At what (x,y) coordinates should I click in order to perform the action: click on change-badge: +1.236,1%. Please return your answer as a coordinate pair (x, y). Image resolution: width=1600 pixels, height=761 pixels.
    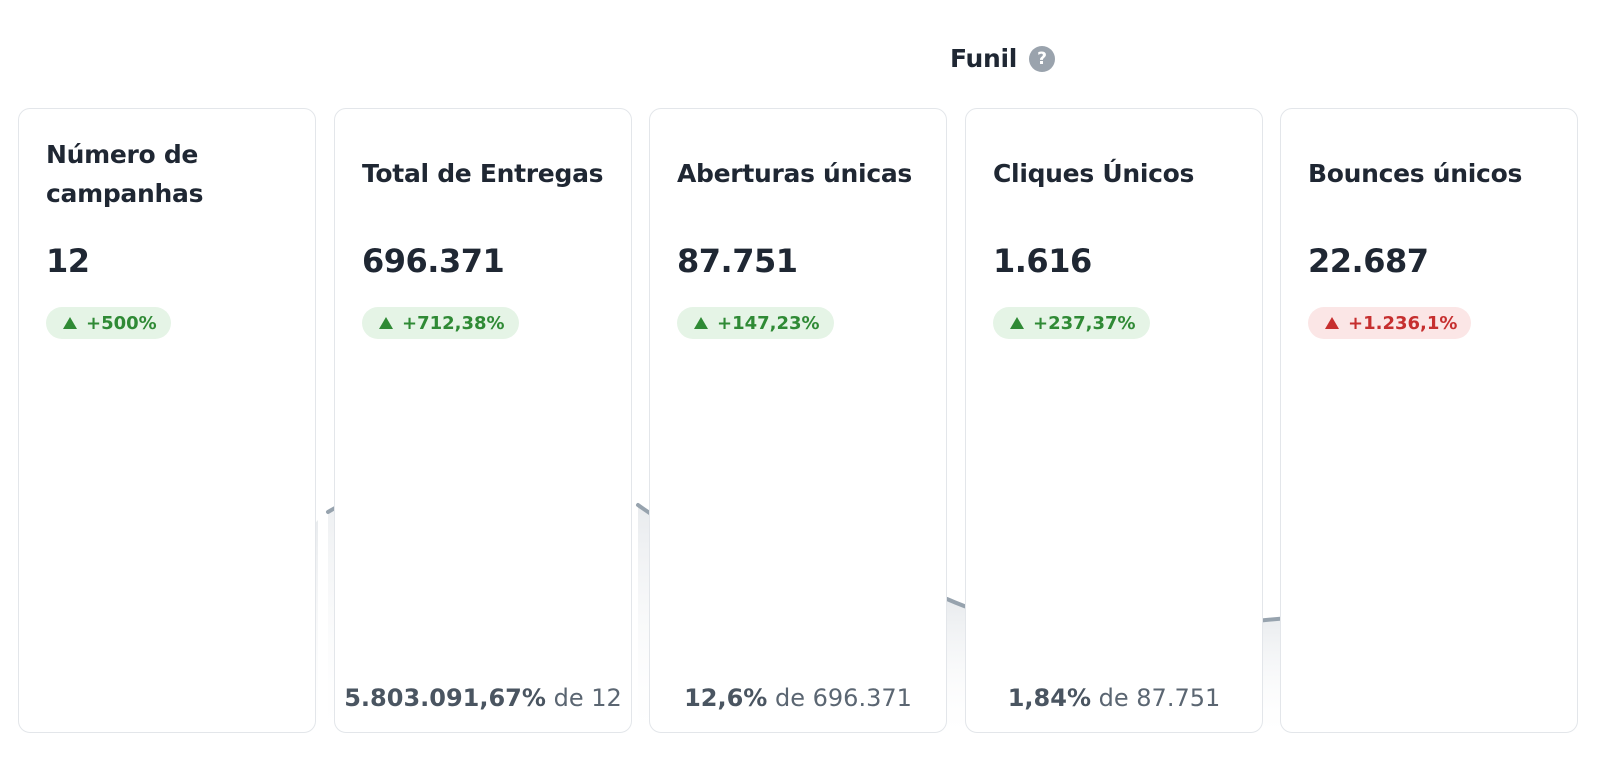
    Looking at the image, I should click on (1390, 323).